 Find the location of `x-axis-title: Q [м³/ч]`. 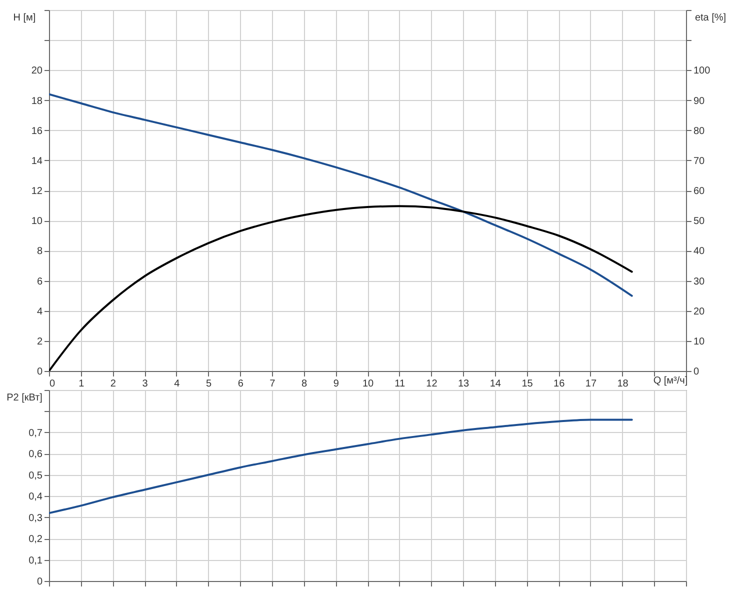

x-axis-title: Q [м³/ч] is located at coordinates (670, 381).